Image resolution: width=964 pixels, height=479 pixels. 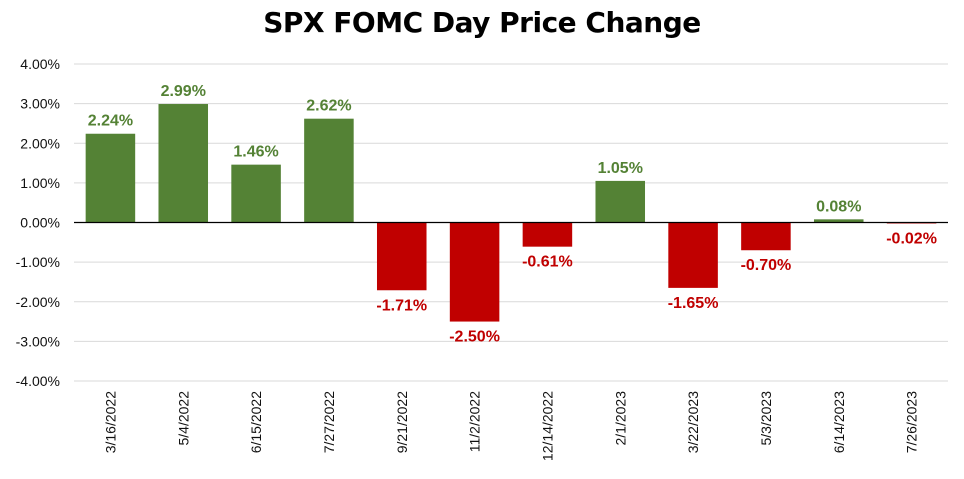 I want to click on y-tick-label: 4.00%, so click(x=40, y=64).